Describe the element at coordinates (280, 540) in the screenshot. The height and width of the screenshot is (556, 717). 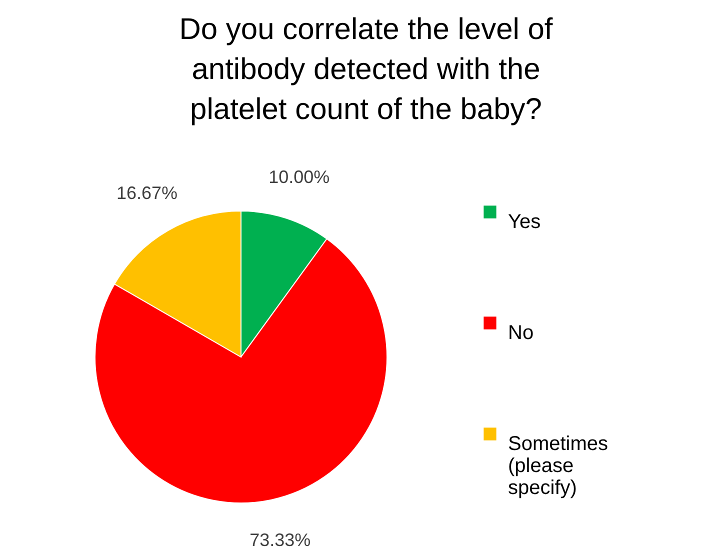
I see `data-label: 73.33%` at that location.